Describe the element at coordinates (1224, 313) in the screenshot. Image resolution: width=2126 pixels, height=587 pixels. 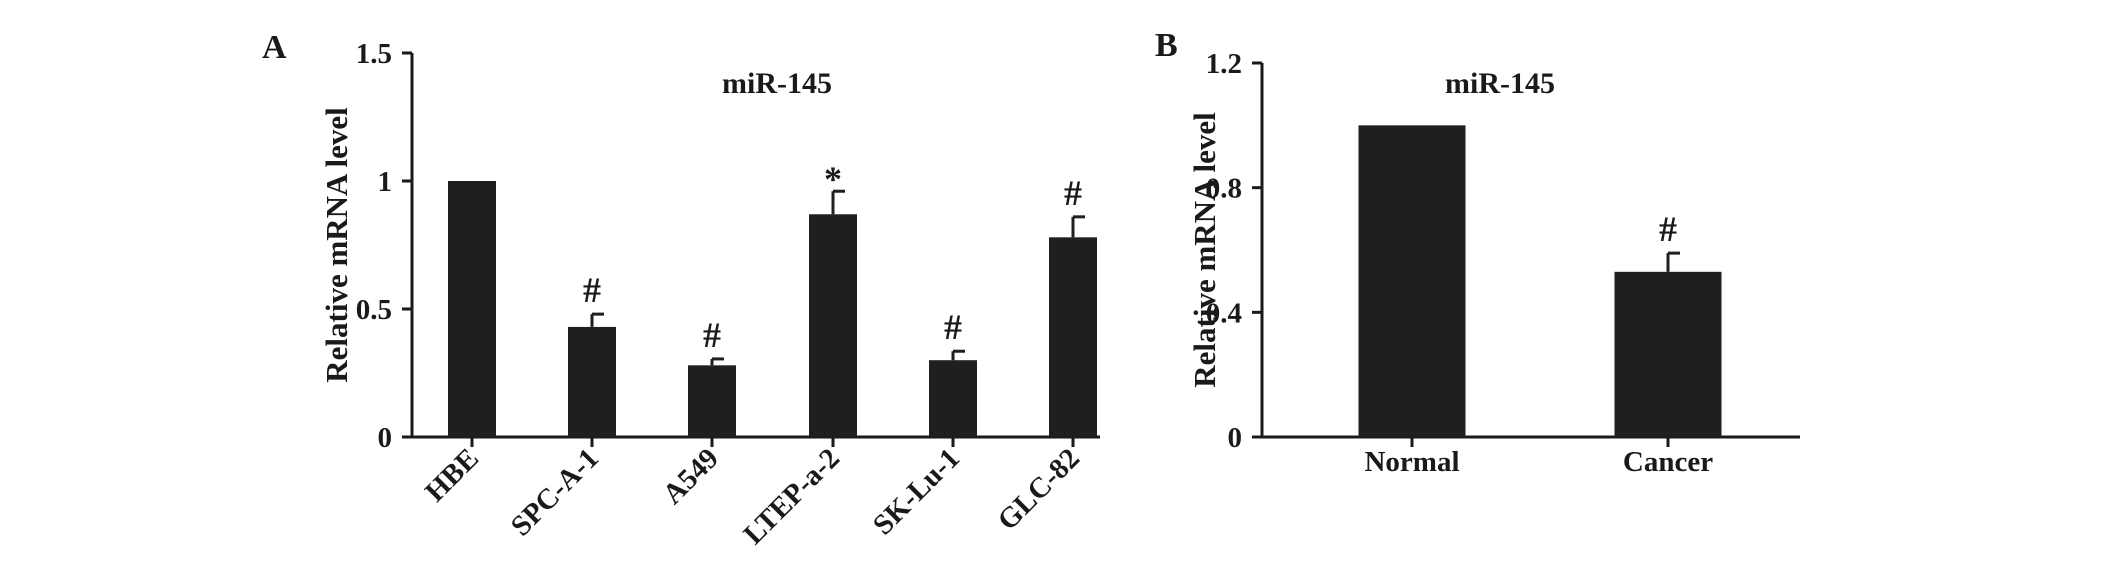
I see `y-tick-label: 0.4` at that location.